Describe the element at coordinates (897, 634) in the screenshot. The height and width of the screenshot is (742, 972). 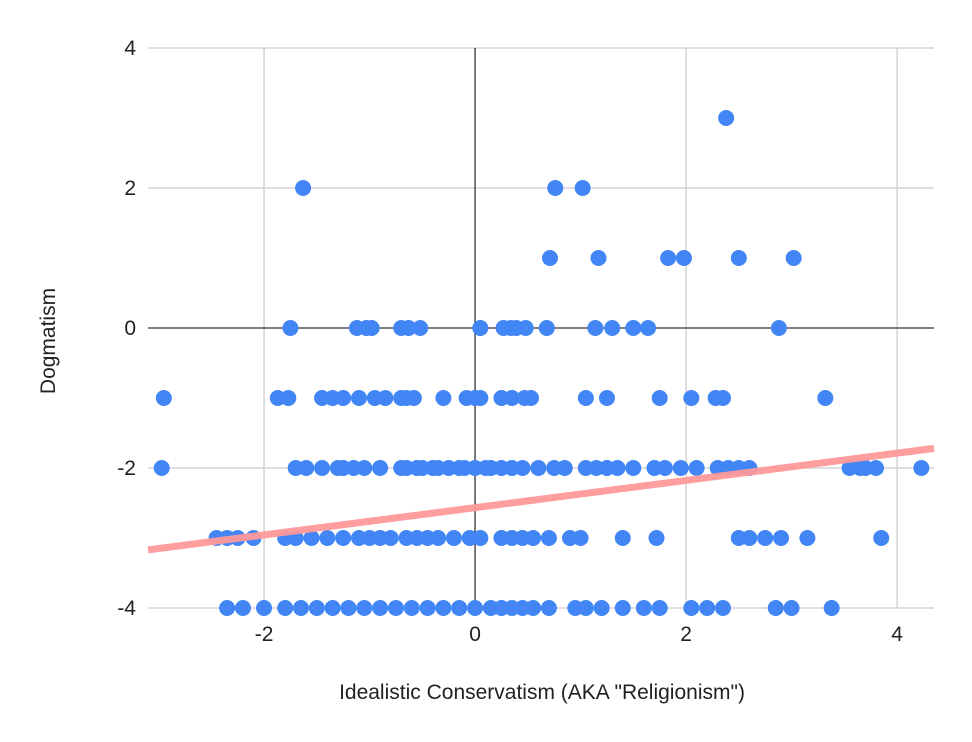
I see `x-tick-label: 4` at that location.